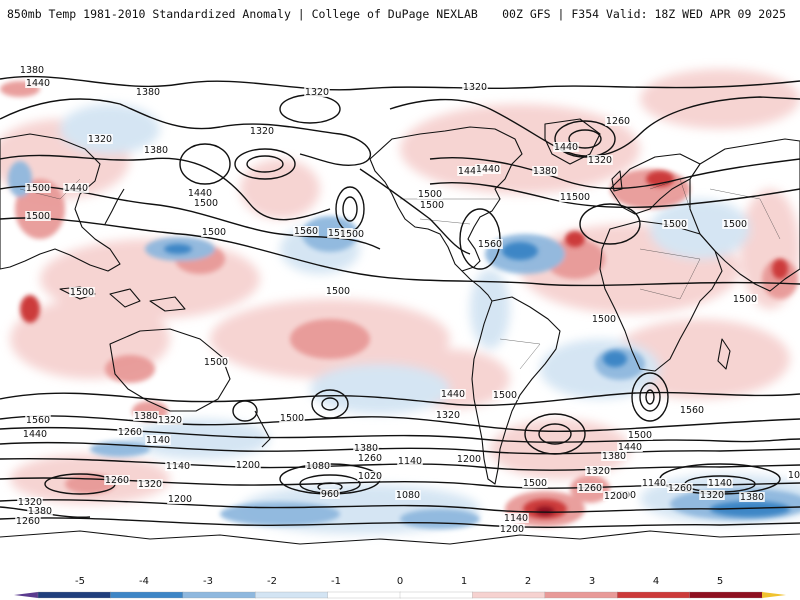  I want to click on anomaly-colorbar: -5 -4 -3 -2 -1 0 1 2 3 4 5, so click(400, 584).